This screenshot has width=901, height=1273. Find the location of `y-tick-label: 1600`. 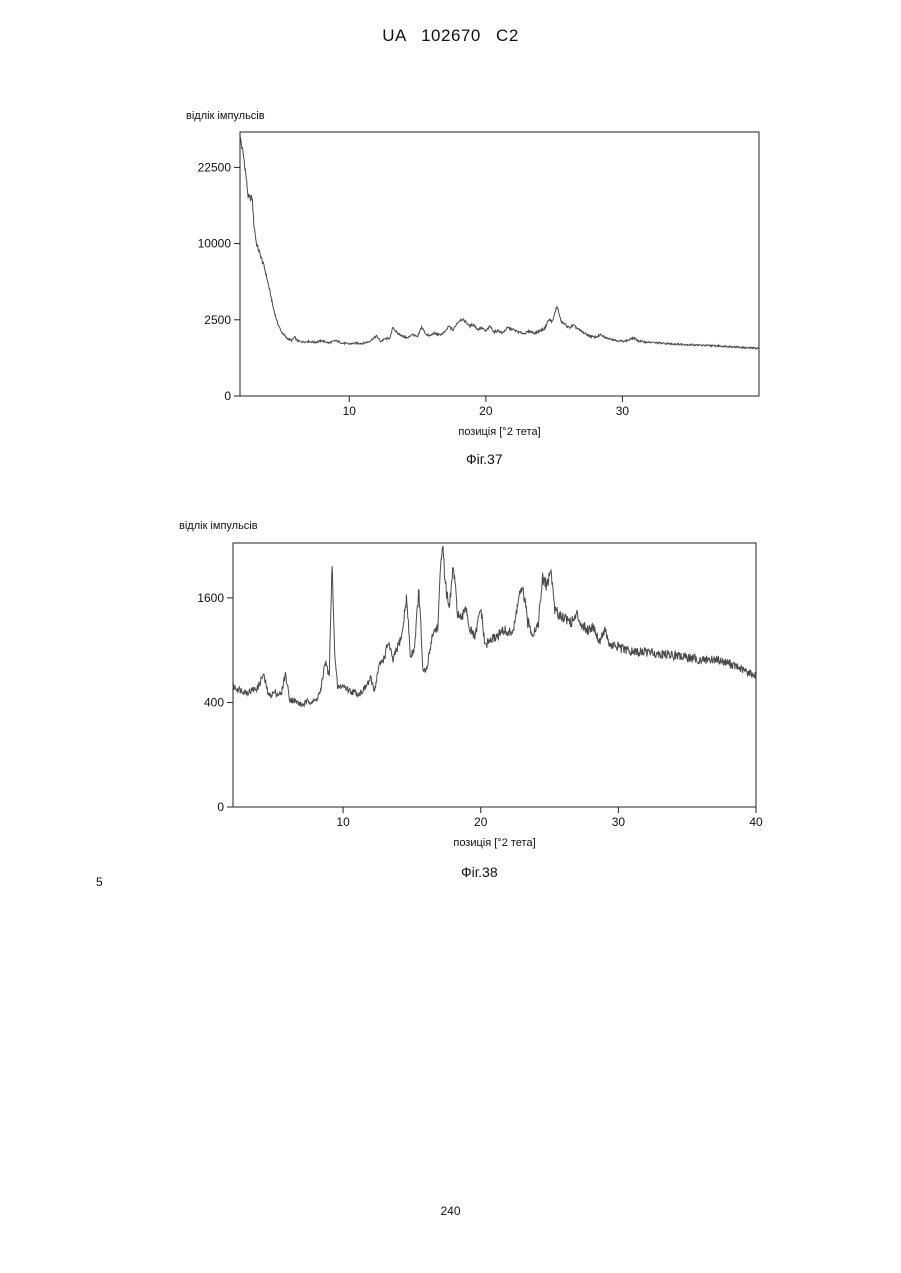

y-tick-label: 1600 is located at coordinates (210, 598).